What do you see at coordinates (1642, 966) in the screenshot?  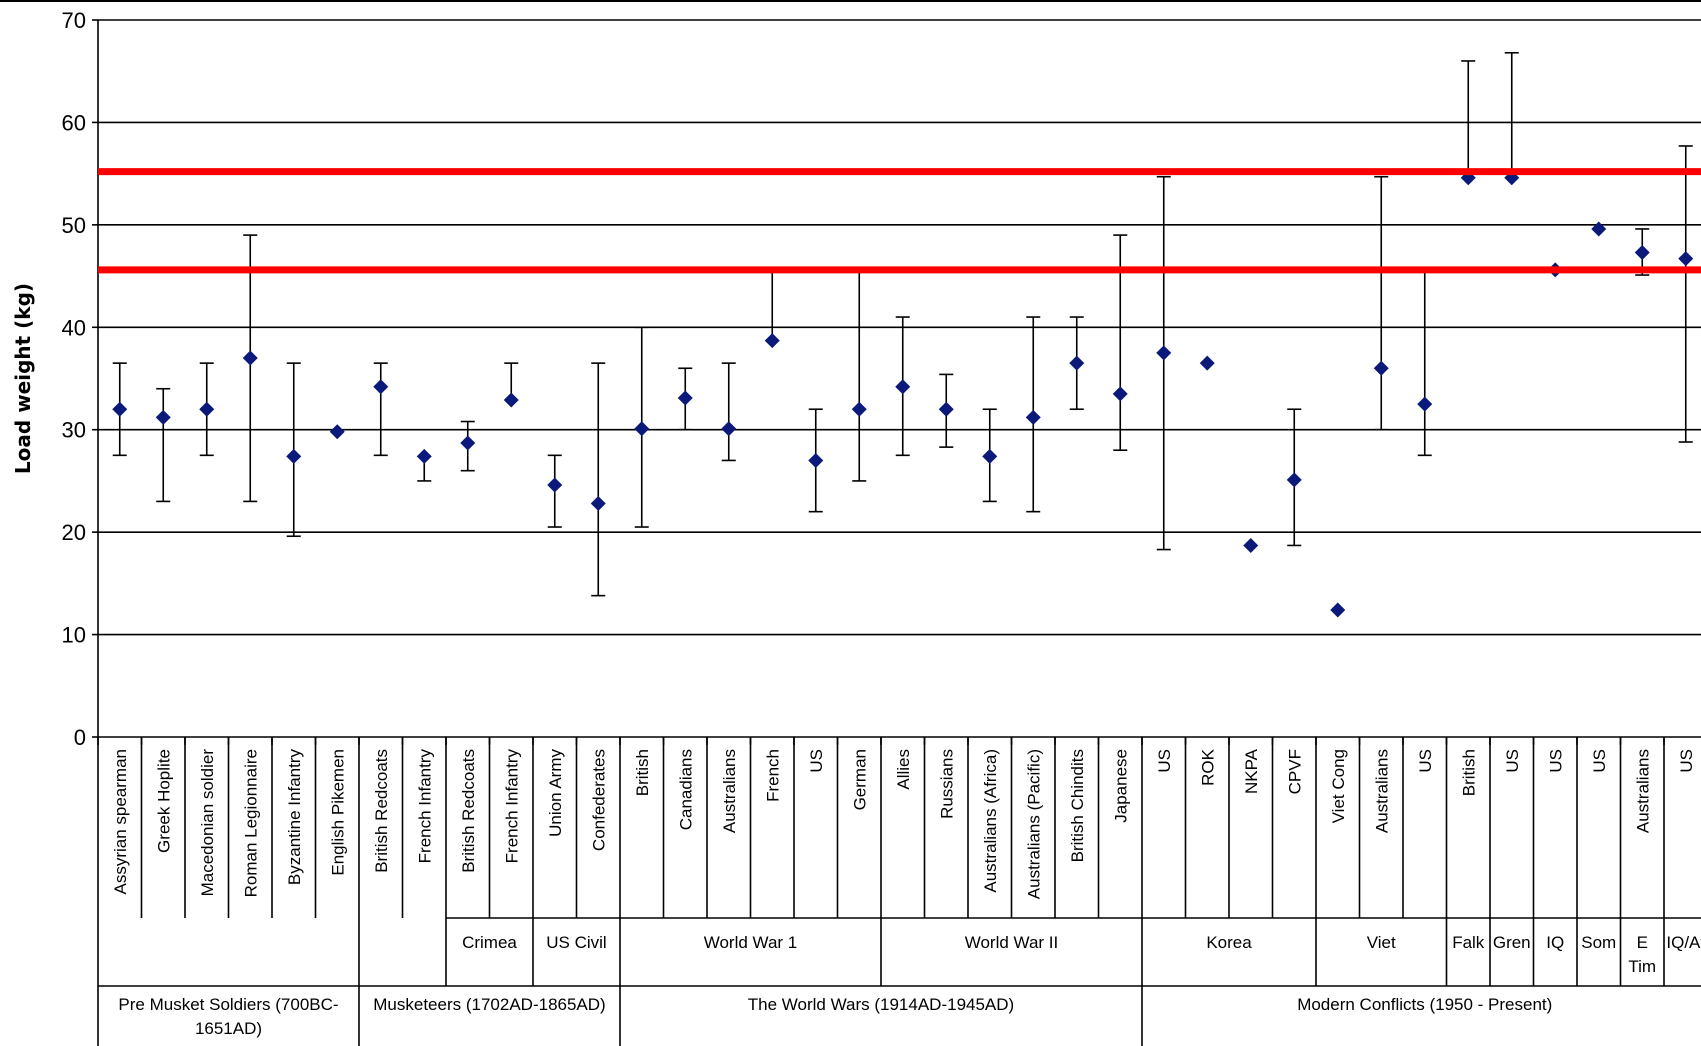 I see `subgroup-label: Tim` at bounding box center [1642, 966].